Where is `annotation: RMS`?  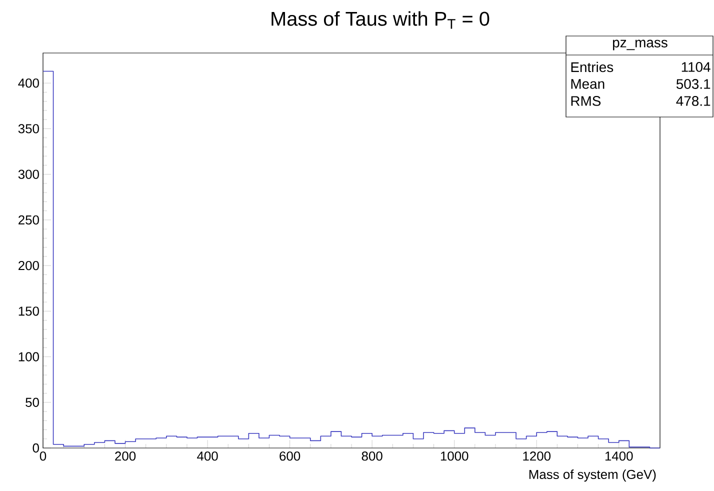 annotation: RMS is located at coordinates (586, 101).